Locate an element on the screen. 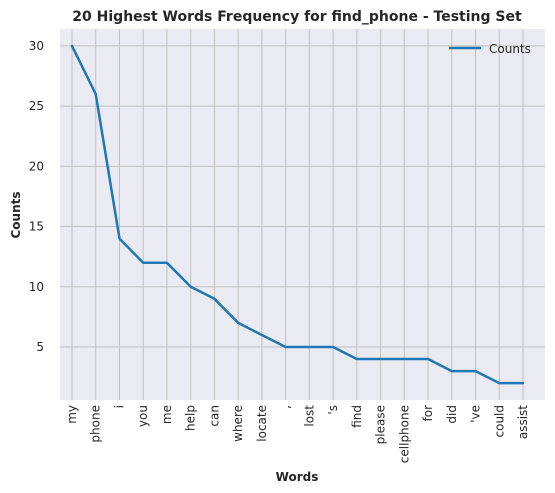  x-tick-label: locate is located at coordinates (262, 423).